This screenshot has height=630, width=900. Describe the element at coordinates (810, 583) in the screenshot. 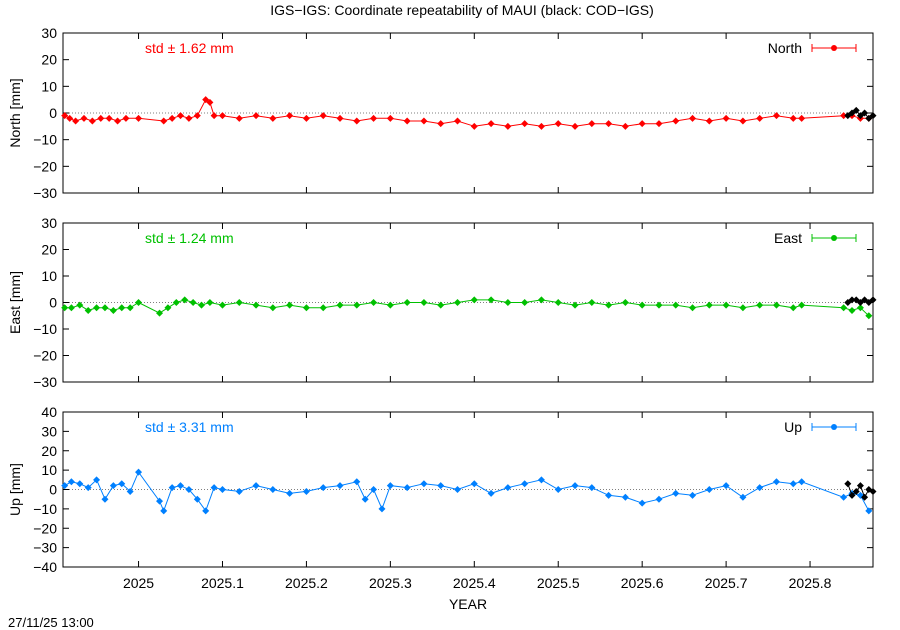

I see `x-tick-label: 2025.8` at that location.